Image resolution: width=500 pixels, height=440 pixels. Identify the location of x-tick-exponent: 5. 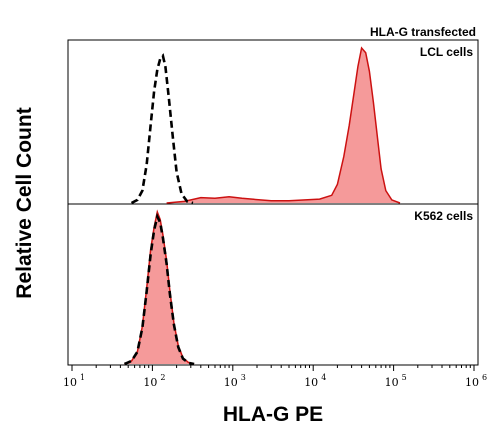
(404, 377).